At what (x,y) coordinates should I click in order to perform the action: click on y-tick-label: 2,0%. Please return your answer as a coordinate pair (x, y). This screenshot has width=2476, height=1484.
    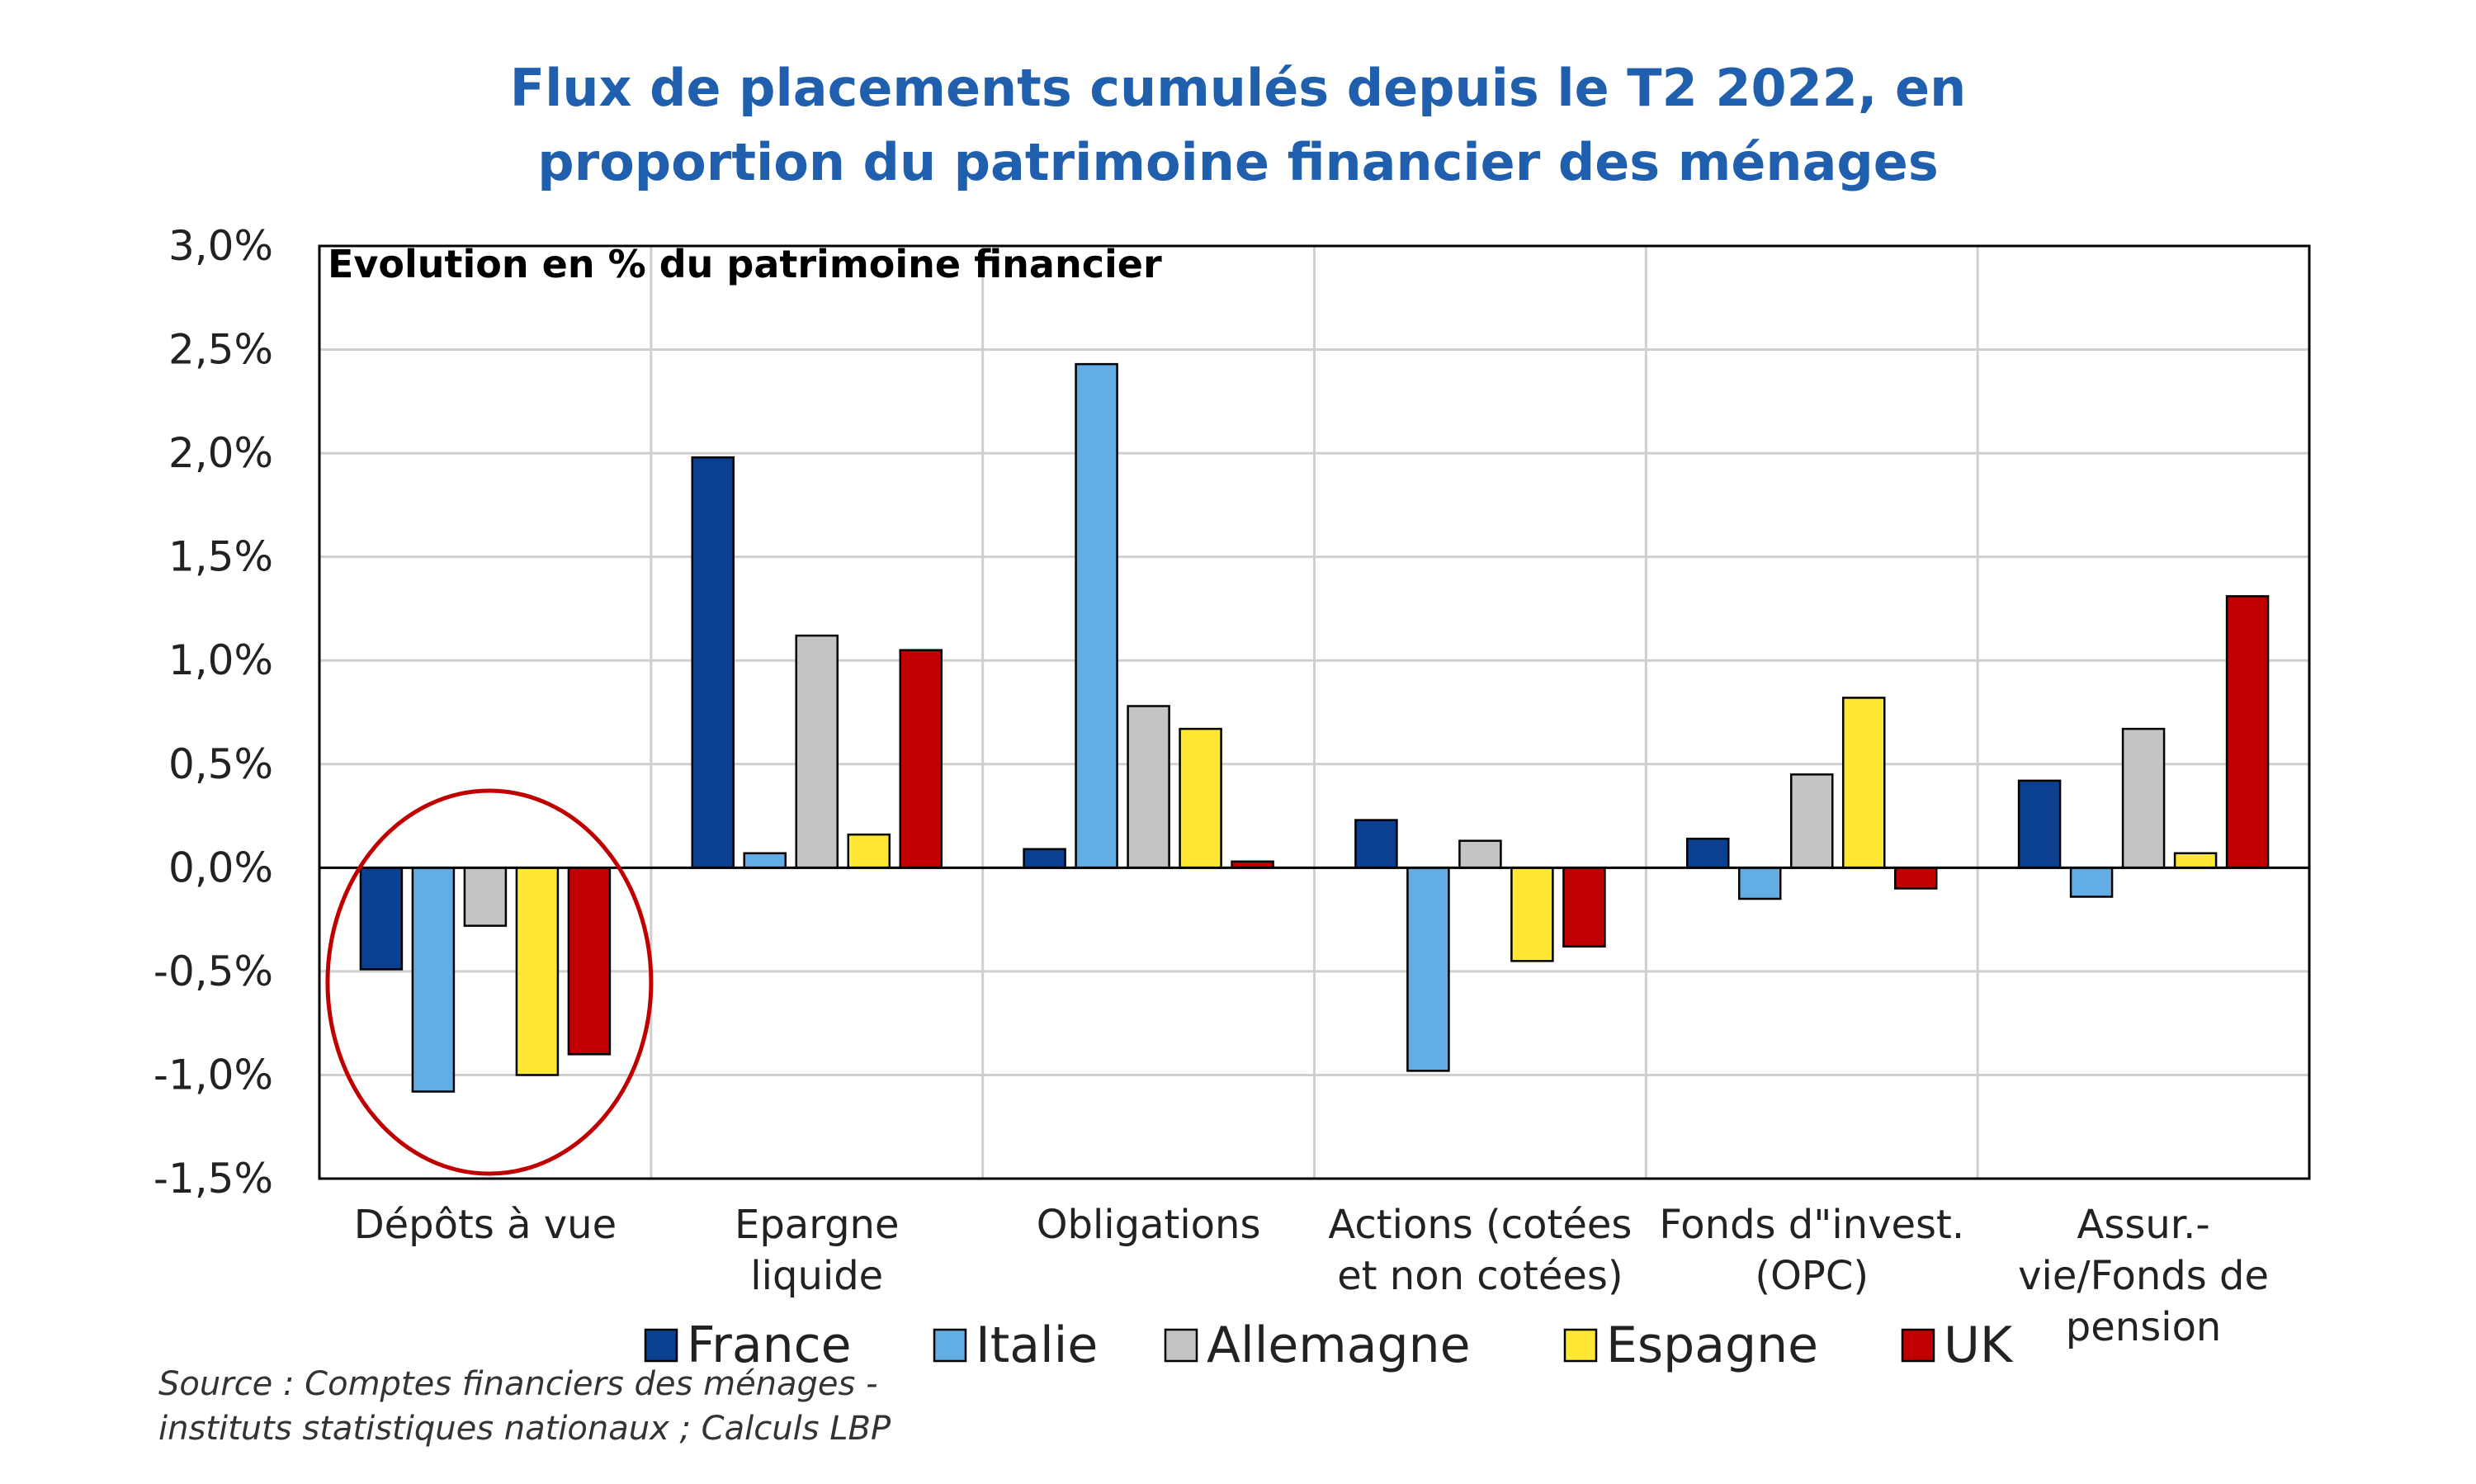
    Looking at the image, I should click on (220, 453).